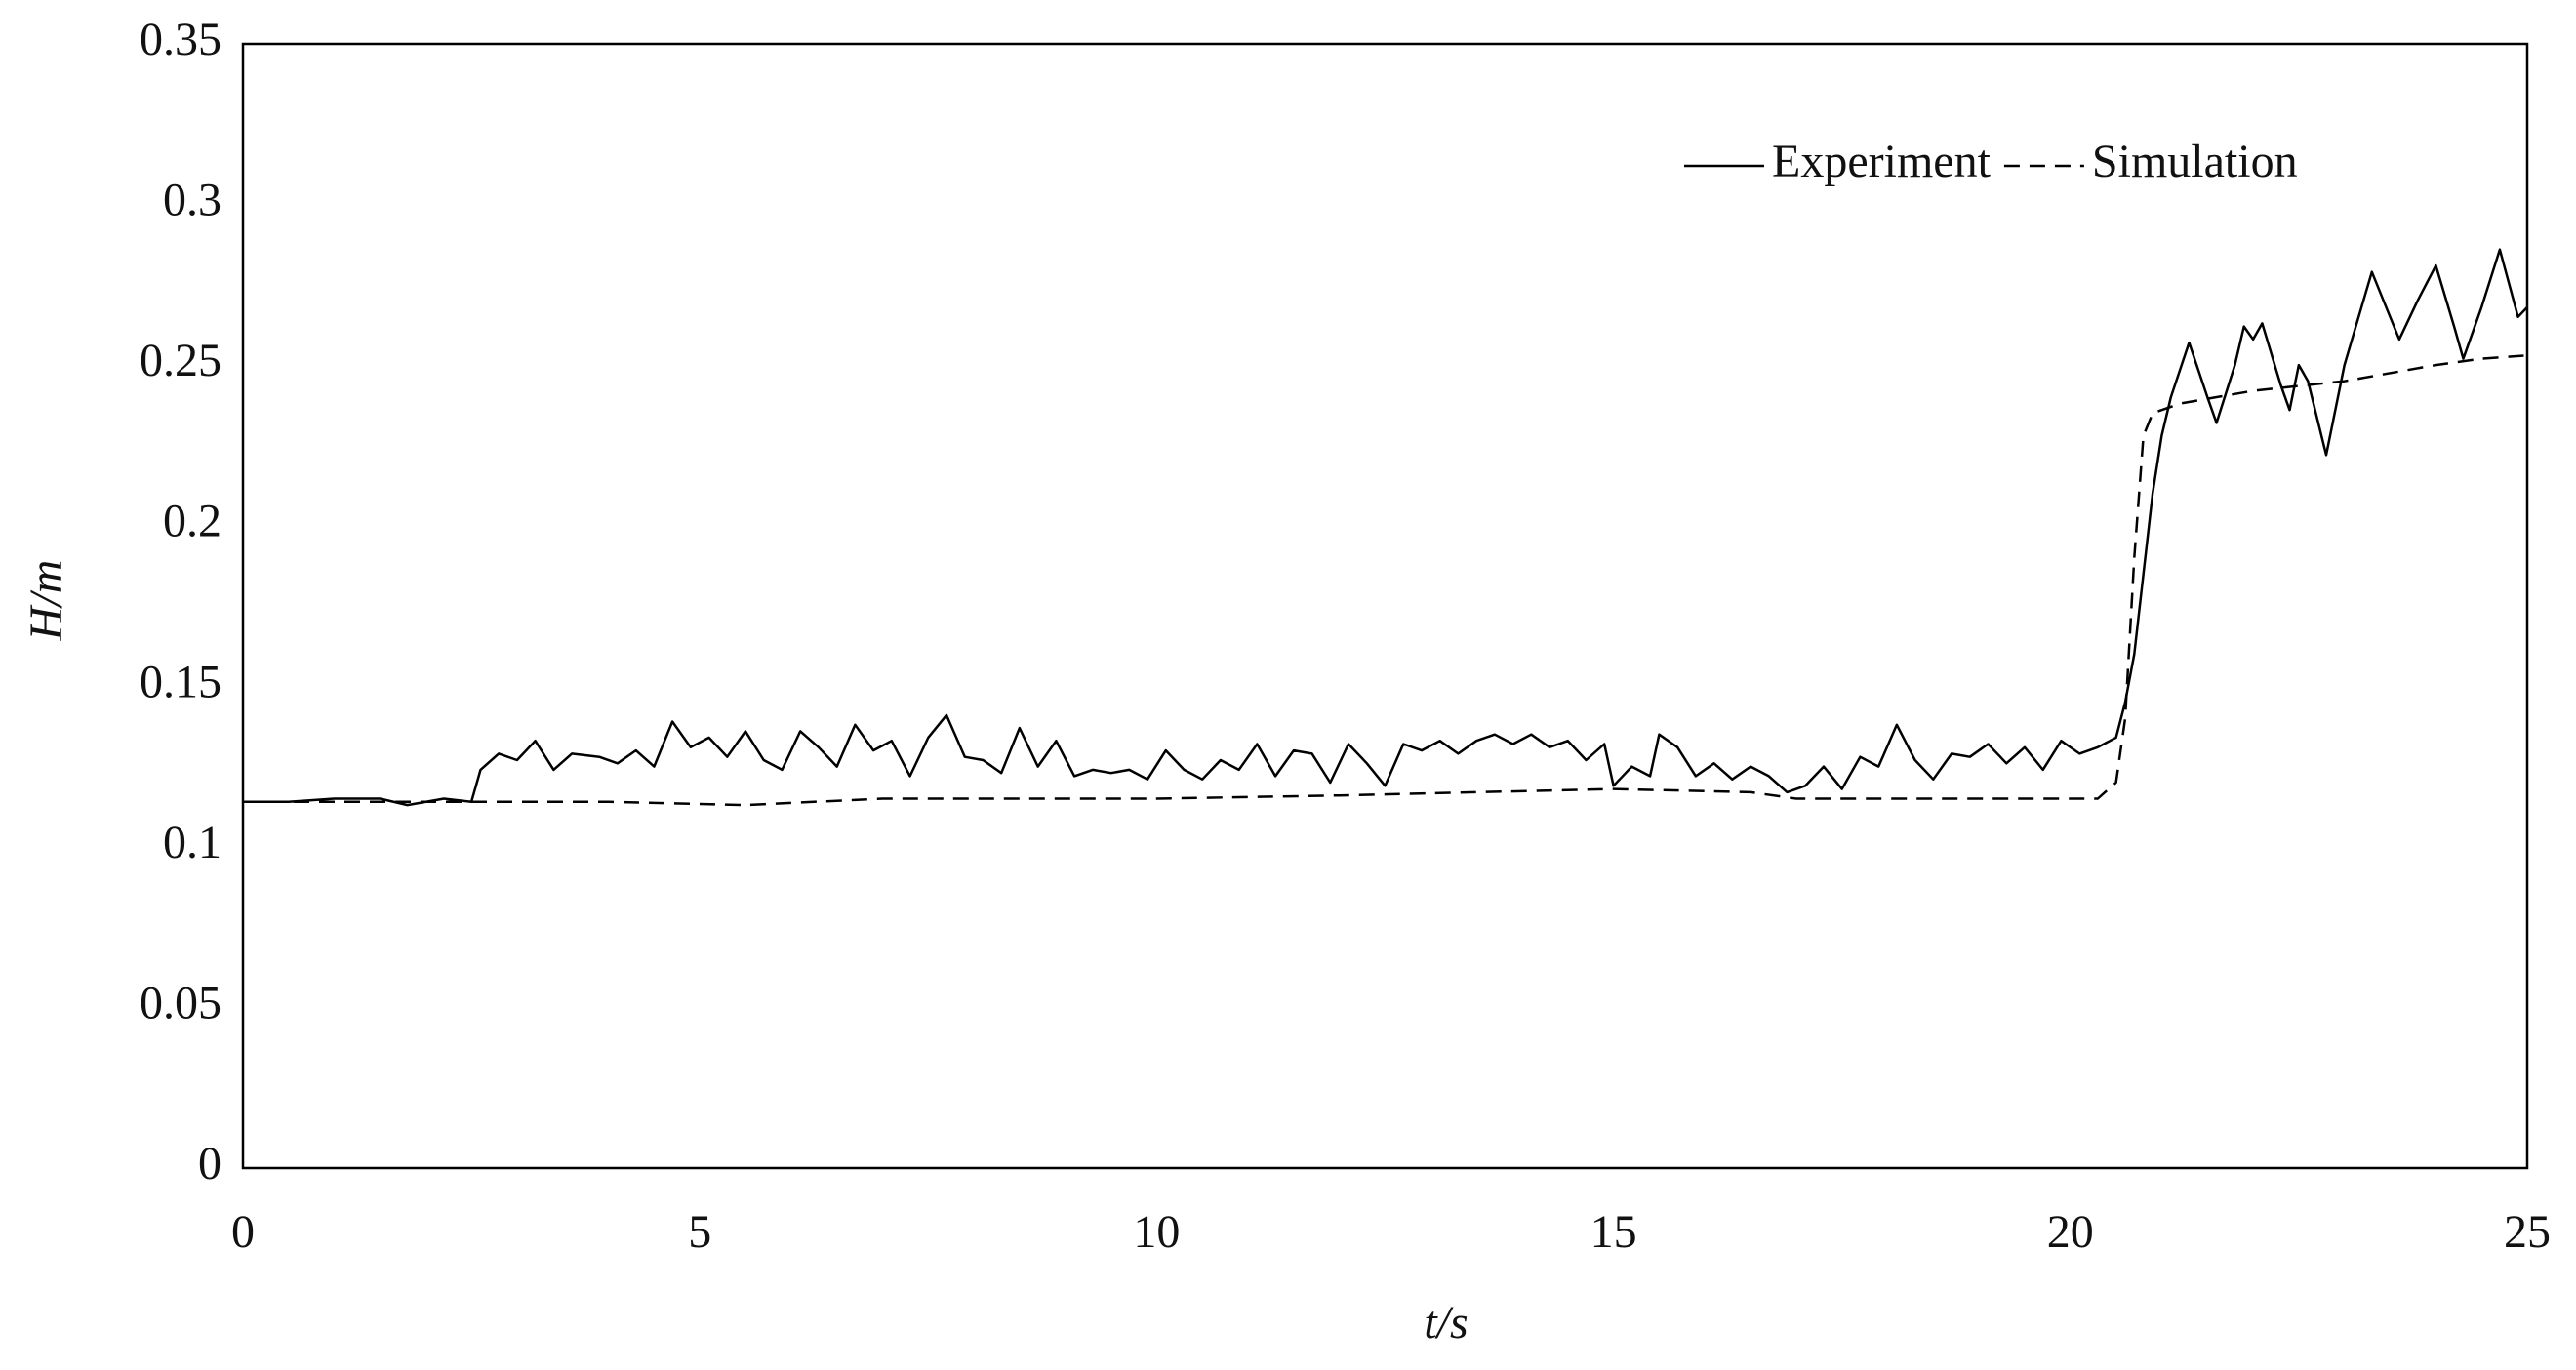 This screenshot has height=1370, width=2576. What do you see at coordinates (1156, 1232) in the screenshot?
I see `x-tick-label: 10` at bounding box center [1156, 1232].